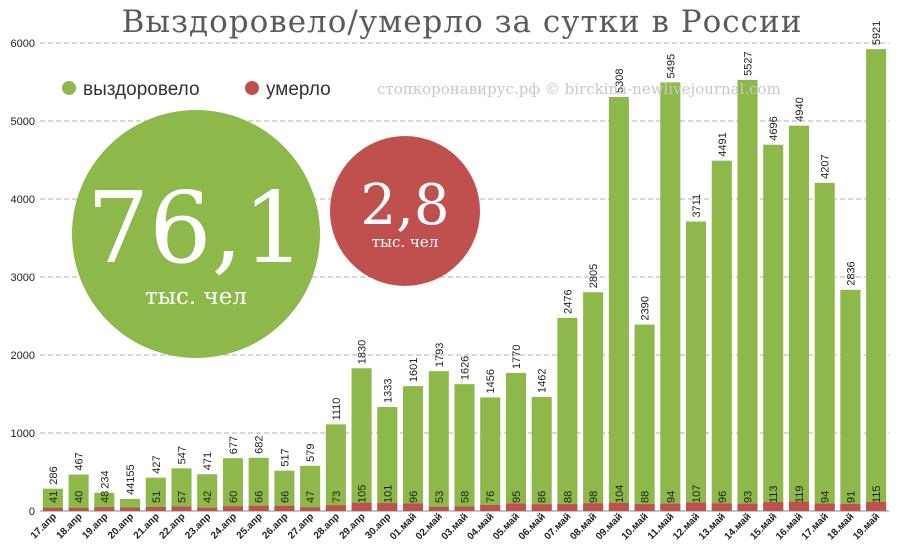  Describe the element at coordinates (749, 497) in the screenshot. I see `value-label-died: 93` at that location.